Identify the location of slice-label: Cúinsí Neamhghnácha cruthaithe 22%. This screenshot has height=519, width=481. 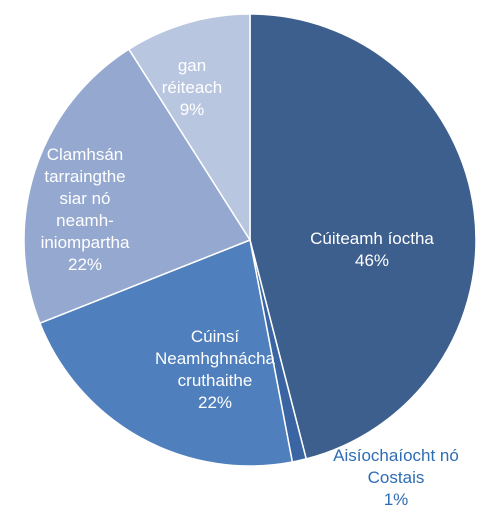
(215, 370).